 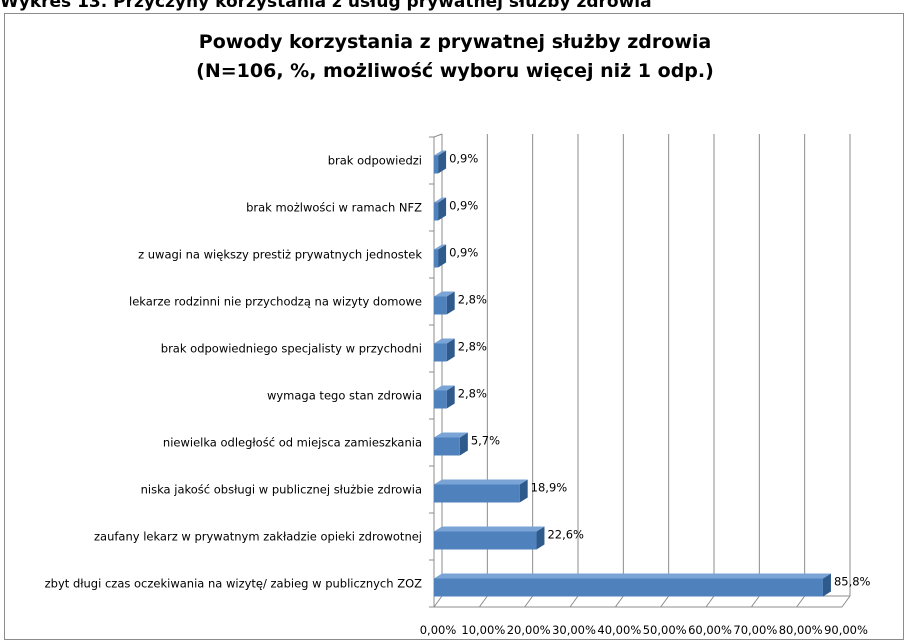 What do you see at coordinates (344, 396) in the screenshot?
I see `category-label: wymaga tego stan zdrowia` at bounding box center [344, 396].